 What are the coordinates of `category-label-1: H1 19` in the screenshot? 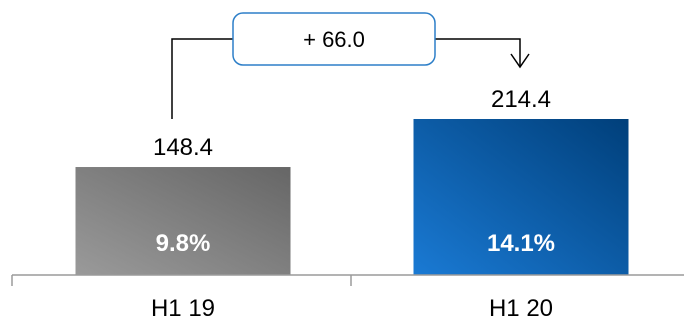 It's located at (183, 308).